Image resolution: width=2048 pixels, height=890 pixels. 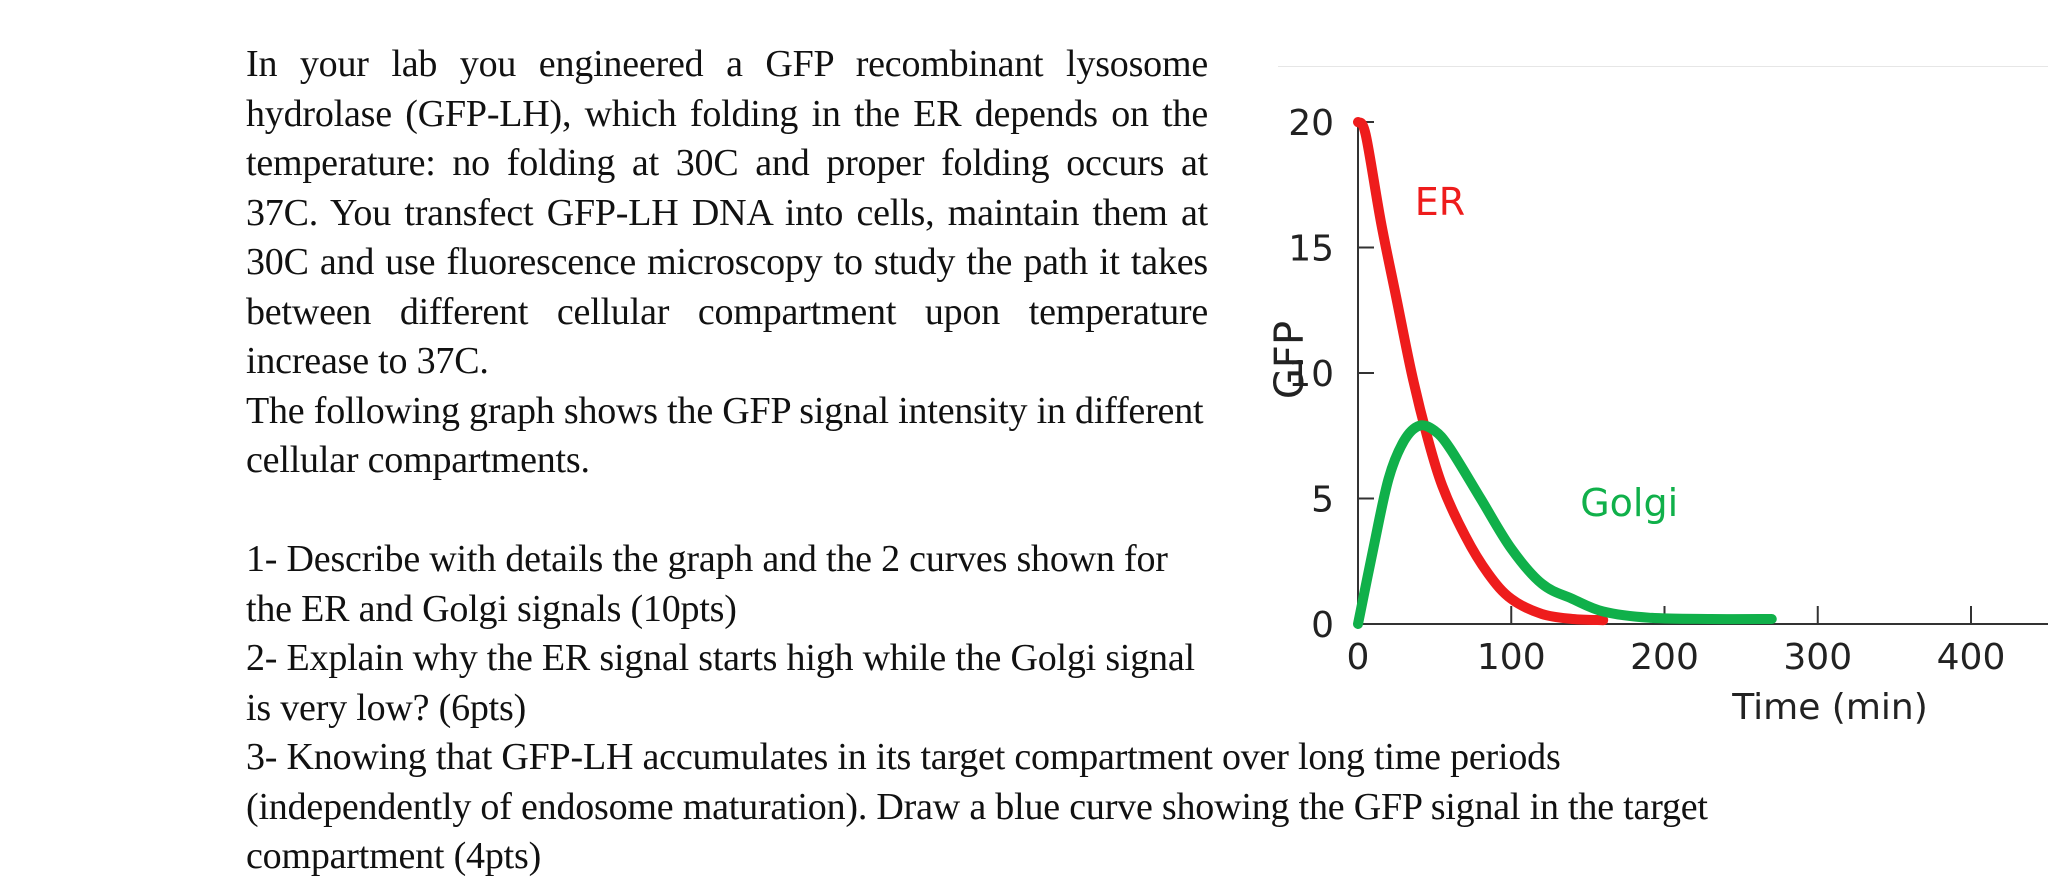 What do you see at coordinates (1311, 123) in the screenshot?
I see `y-tick-label-20: 20` at bounding box center [1311, 123].